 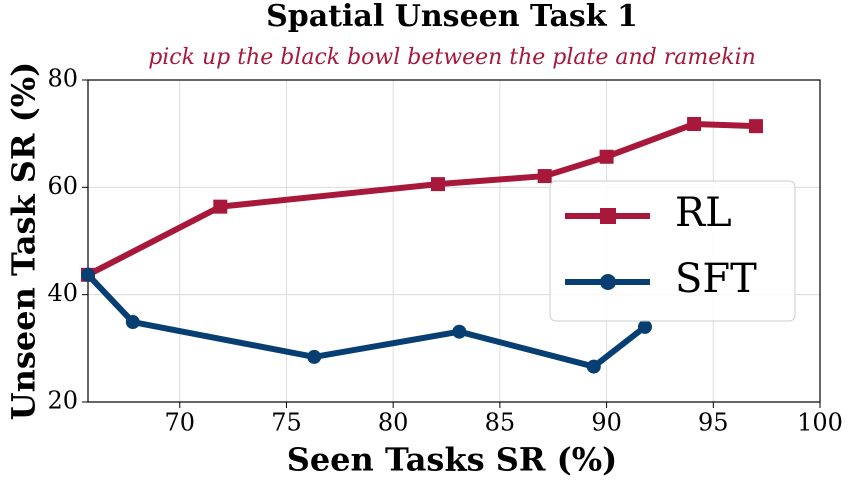 What do you see at coordinates (62, 79) in the screenshot?
I see `y-tick-label: 80` at bounding box center [62, 79].